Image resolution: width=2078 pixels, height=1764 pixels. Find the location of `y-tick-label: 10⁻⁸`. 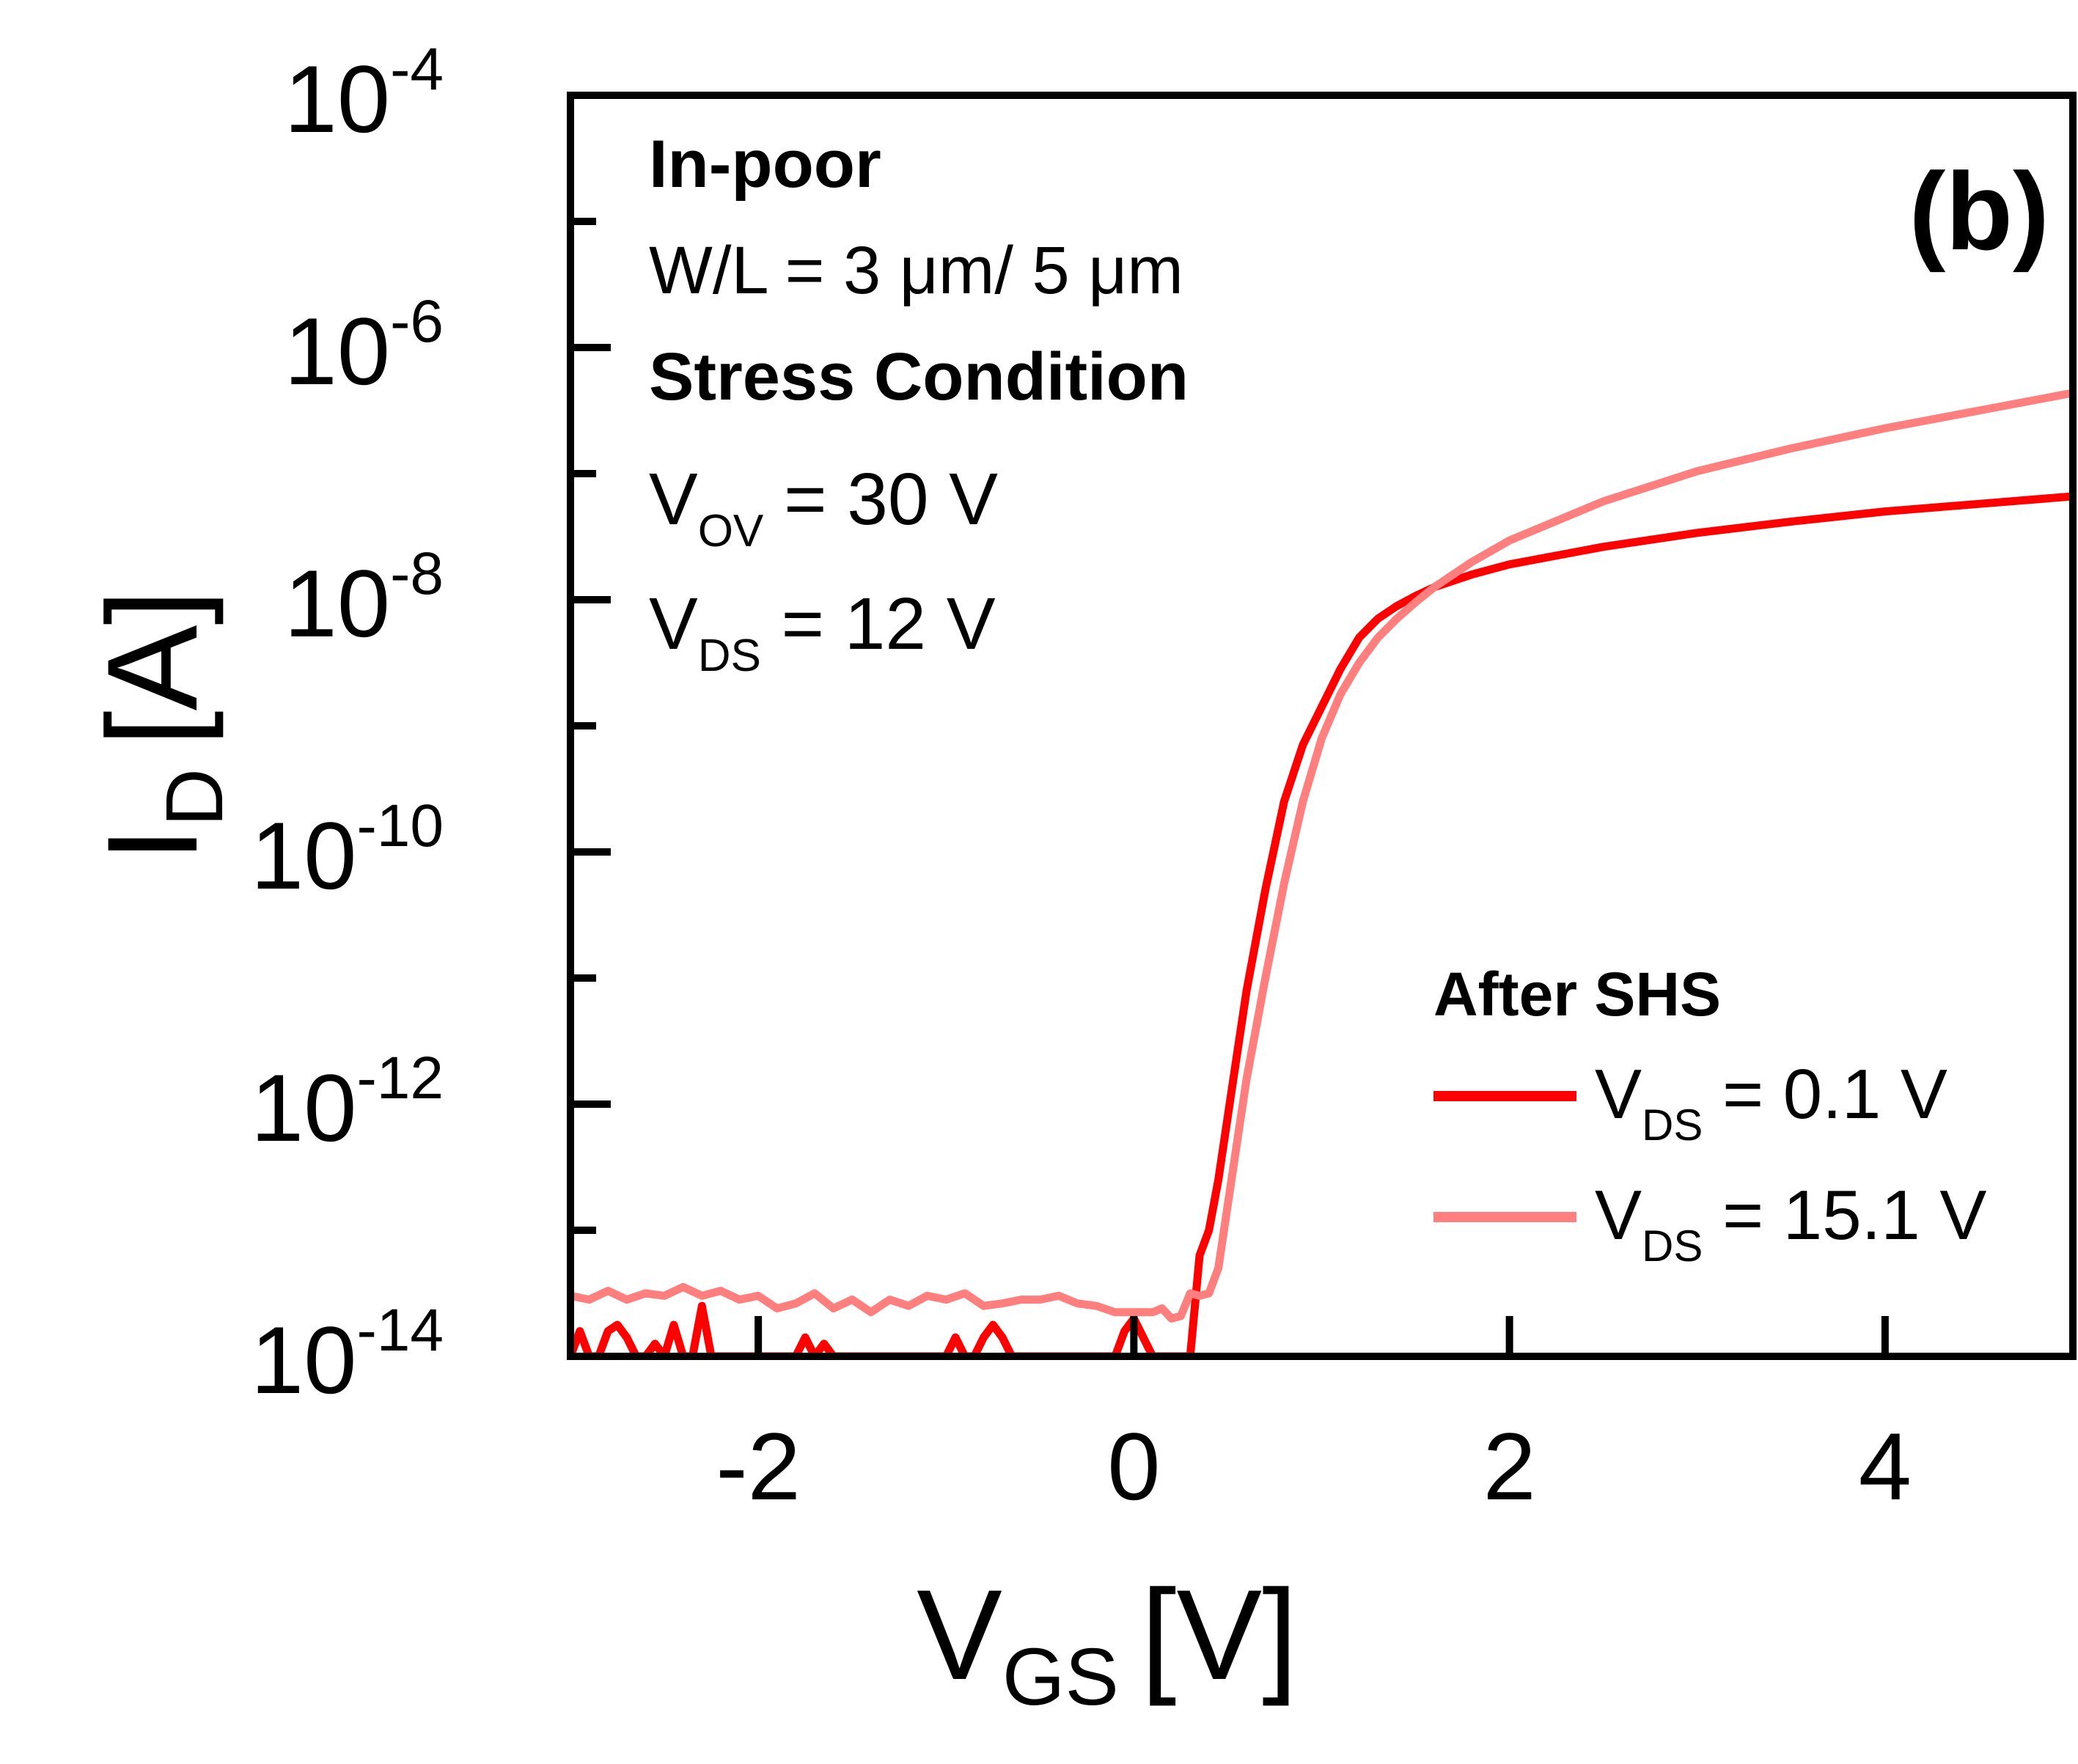

y-tick-label: 10⁻⁸ is located at coordinates (364, 598).